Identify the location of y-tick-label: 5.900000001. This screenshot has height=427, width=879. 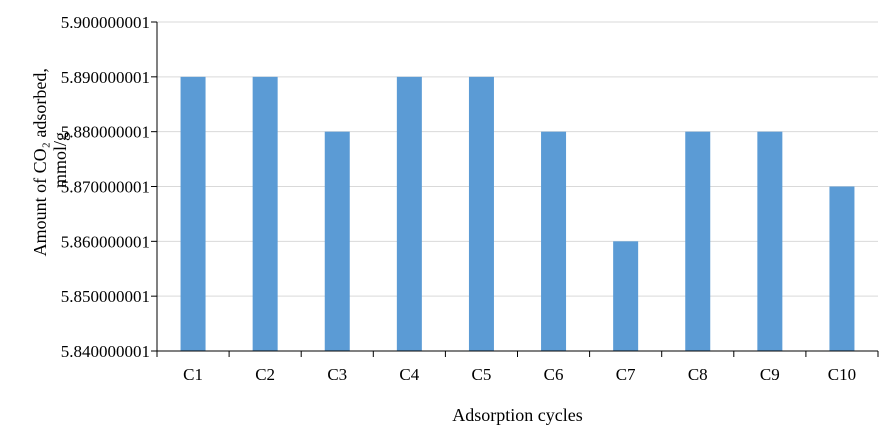
(105, 22).